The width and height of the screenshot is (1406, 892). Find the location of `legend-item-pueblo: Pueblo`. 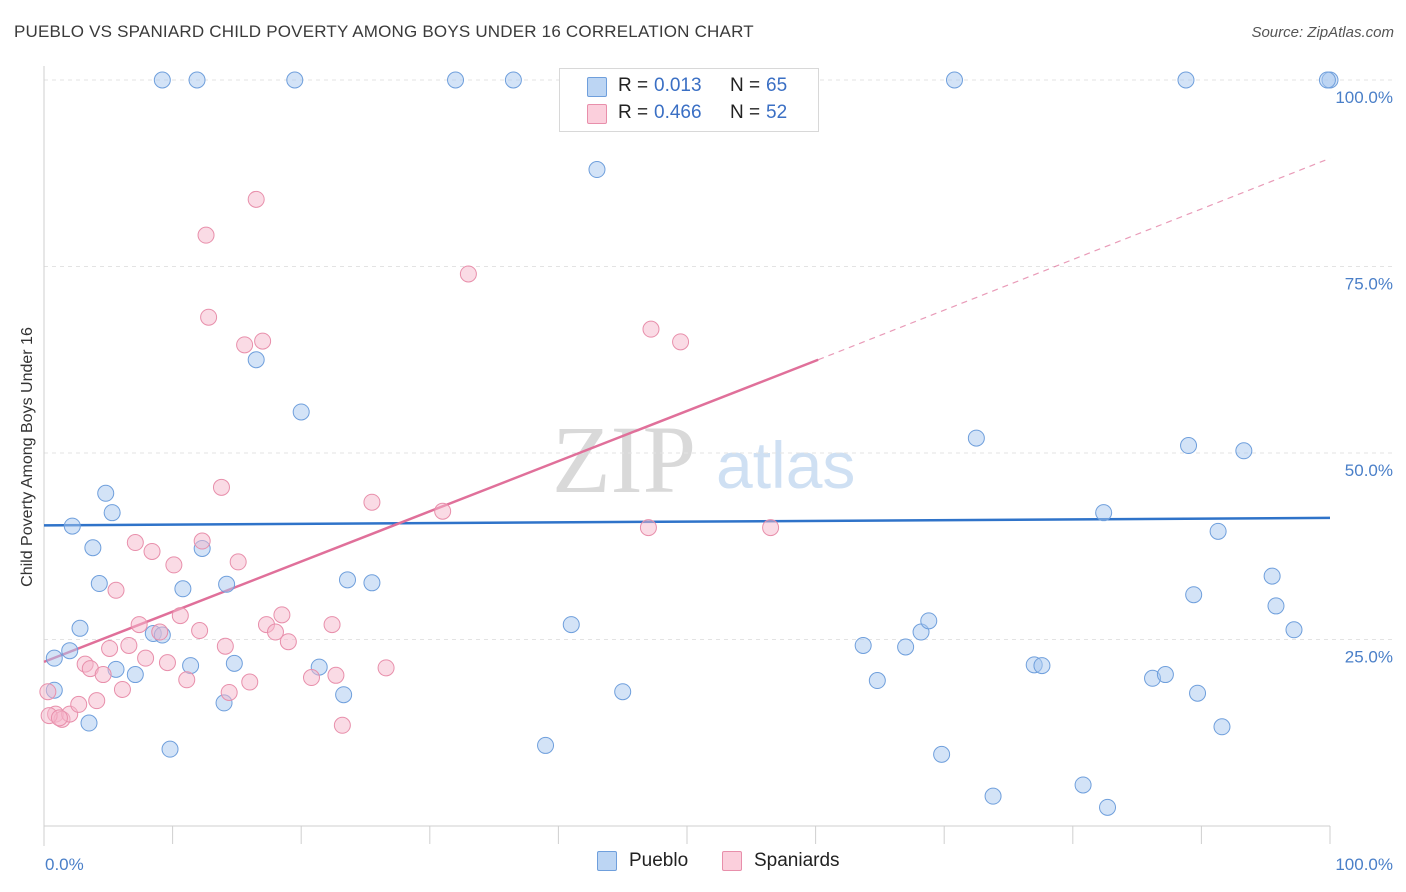

legend-item-pueblo: Pueblo is located at coordinates (642, 861).